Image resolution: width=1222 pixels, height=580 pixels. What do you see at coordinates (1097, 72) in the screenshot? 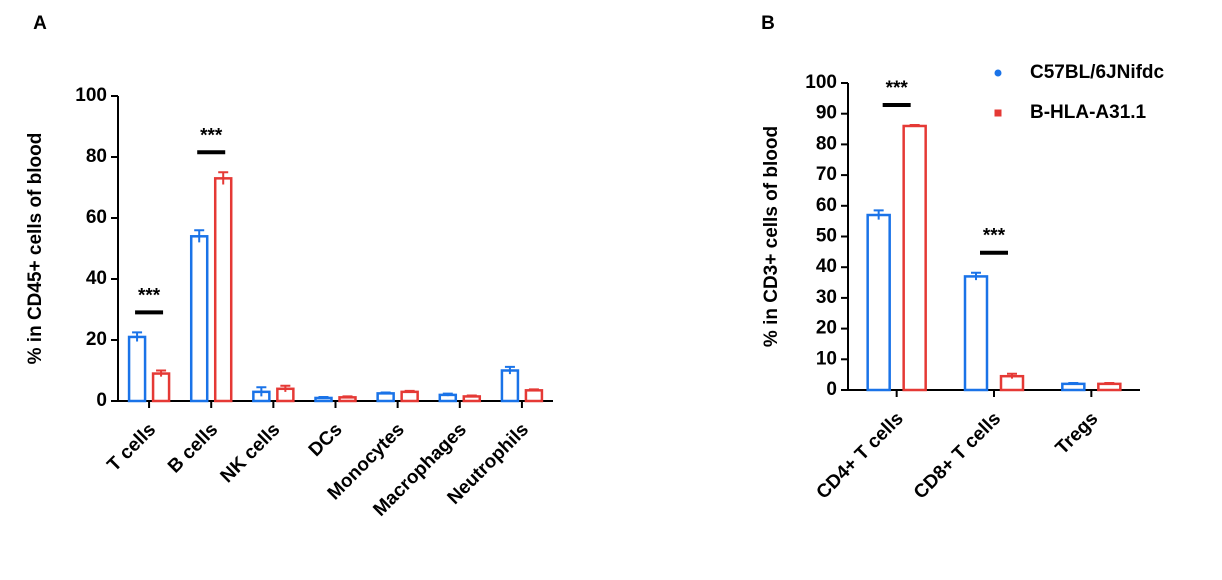
I see `legend-label: C57BL/6JNifdc` at bounding box center [1097, 72].